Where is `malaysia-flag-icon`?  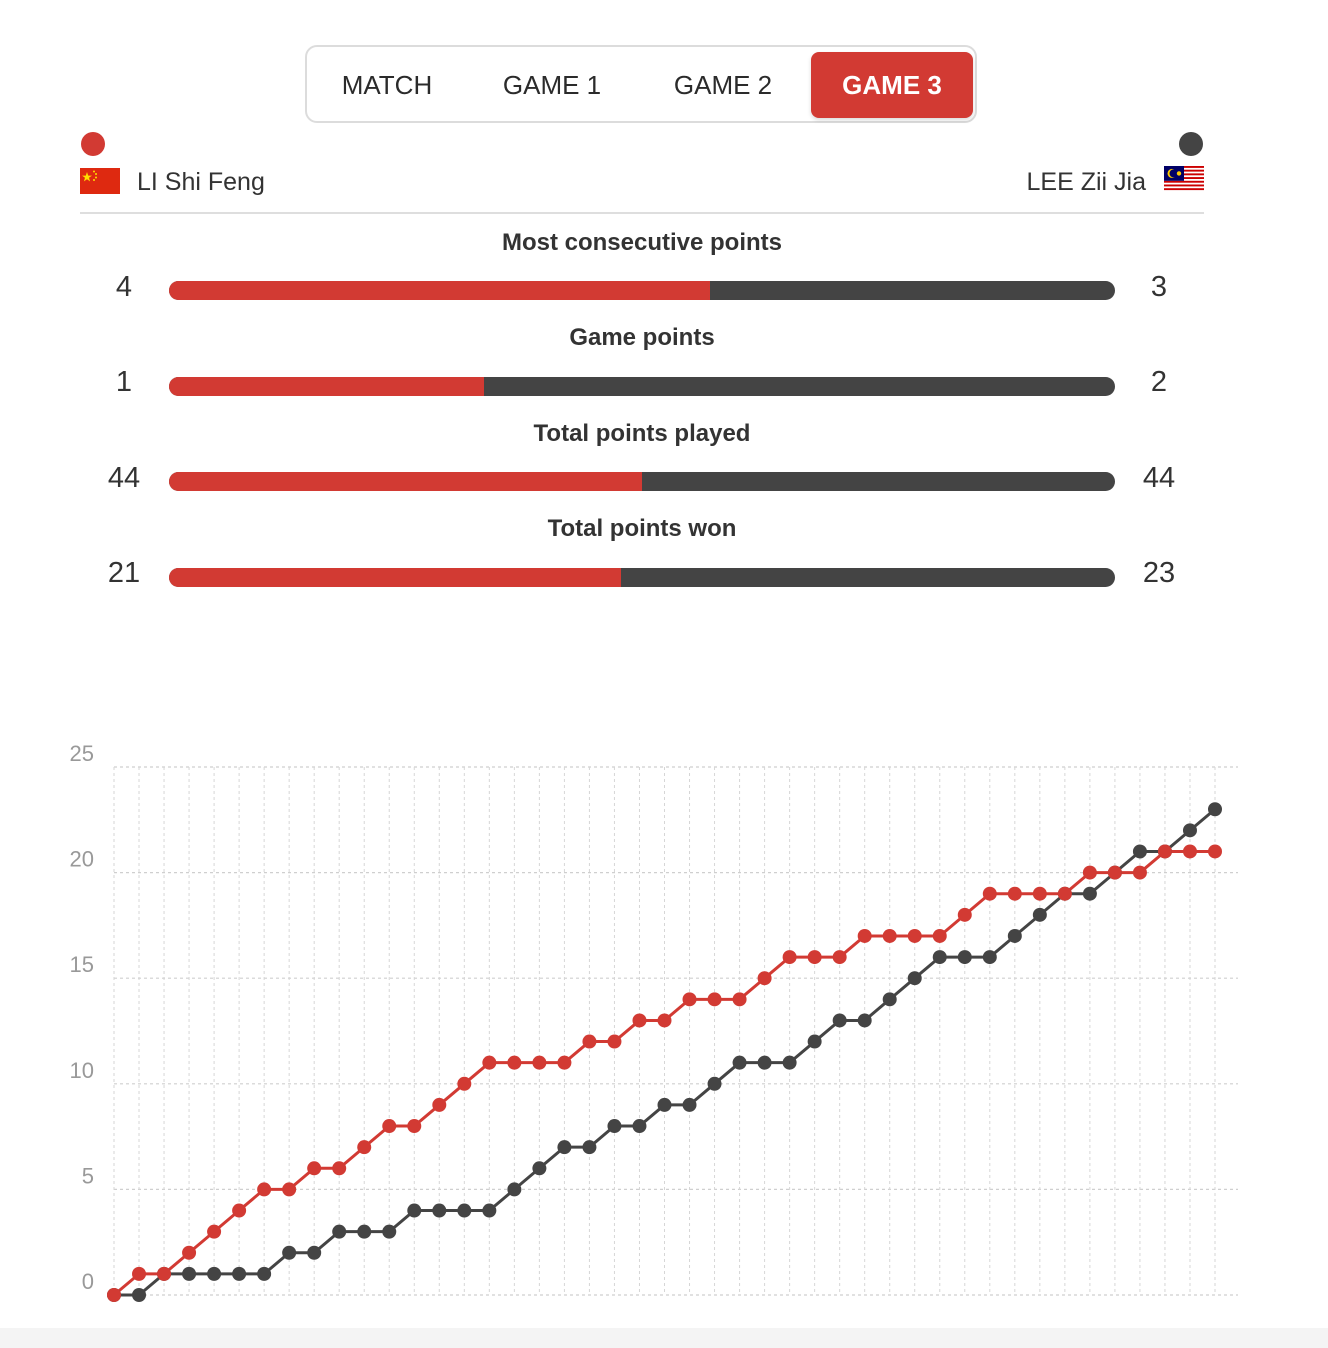
malaysia-flag-icon is located at coordinates (1184, 179).